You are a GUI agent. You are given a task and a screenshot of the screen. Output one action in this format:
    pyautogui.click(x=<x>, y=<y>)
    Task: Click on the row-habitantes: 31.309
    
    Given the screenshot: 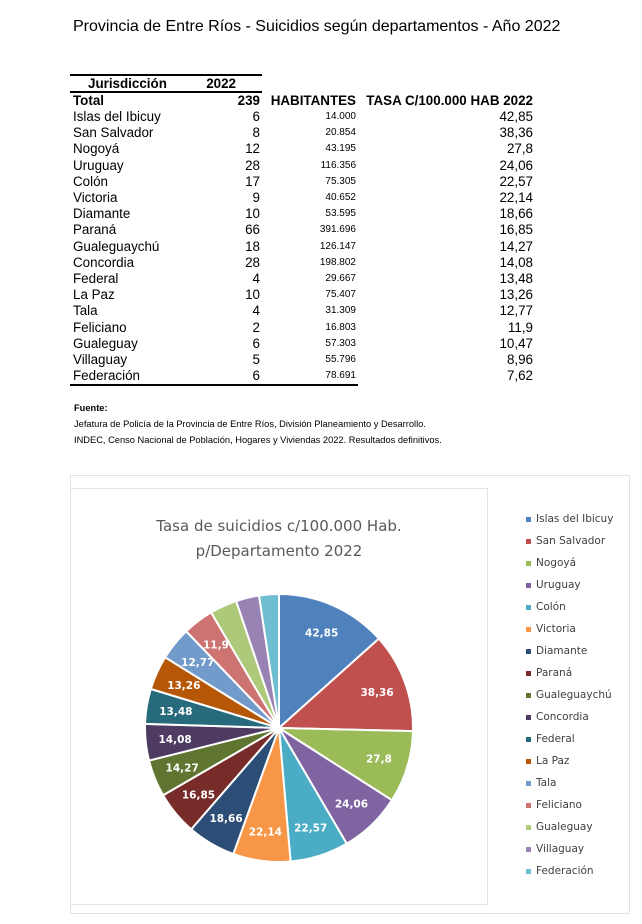 What is the action you would take?
    pyautogui.click(x=340, y=311)
    